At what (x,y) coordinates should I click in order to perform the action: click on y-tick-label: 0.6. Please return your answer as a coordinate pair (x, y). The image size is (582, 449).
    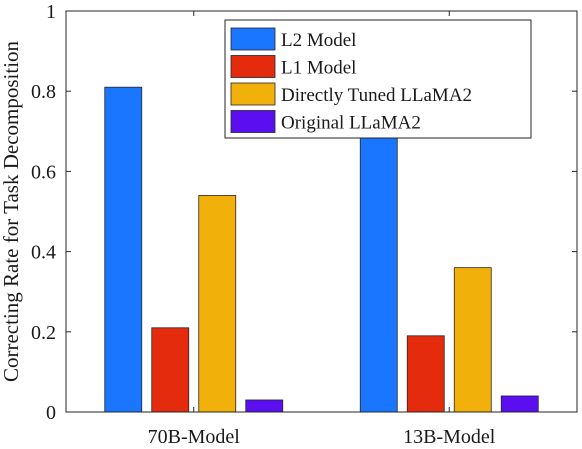
    Looking at the image, I should click on (43, 172).